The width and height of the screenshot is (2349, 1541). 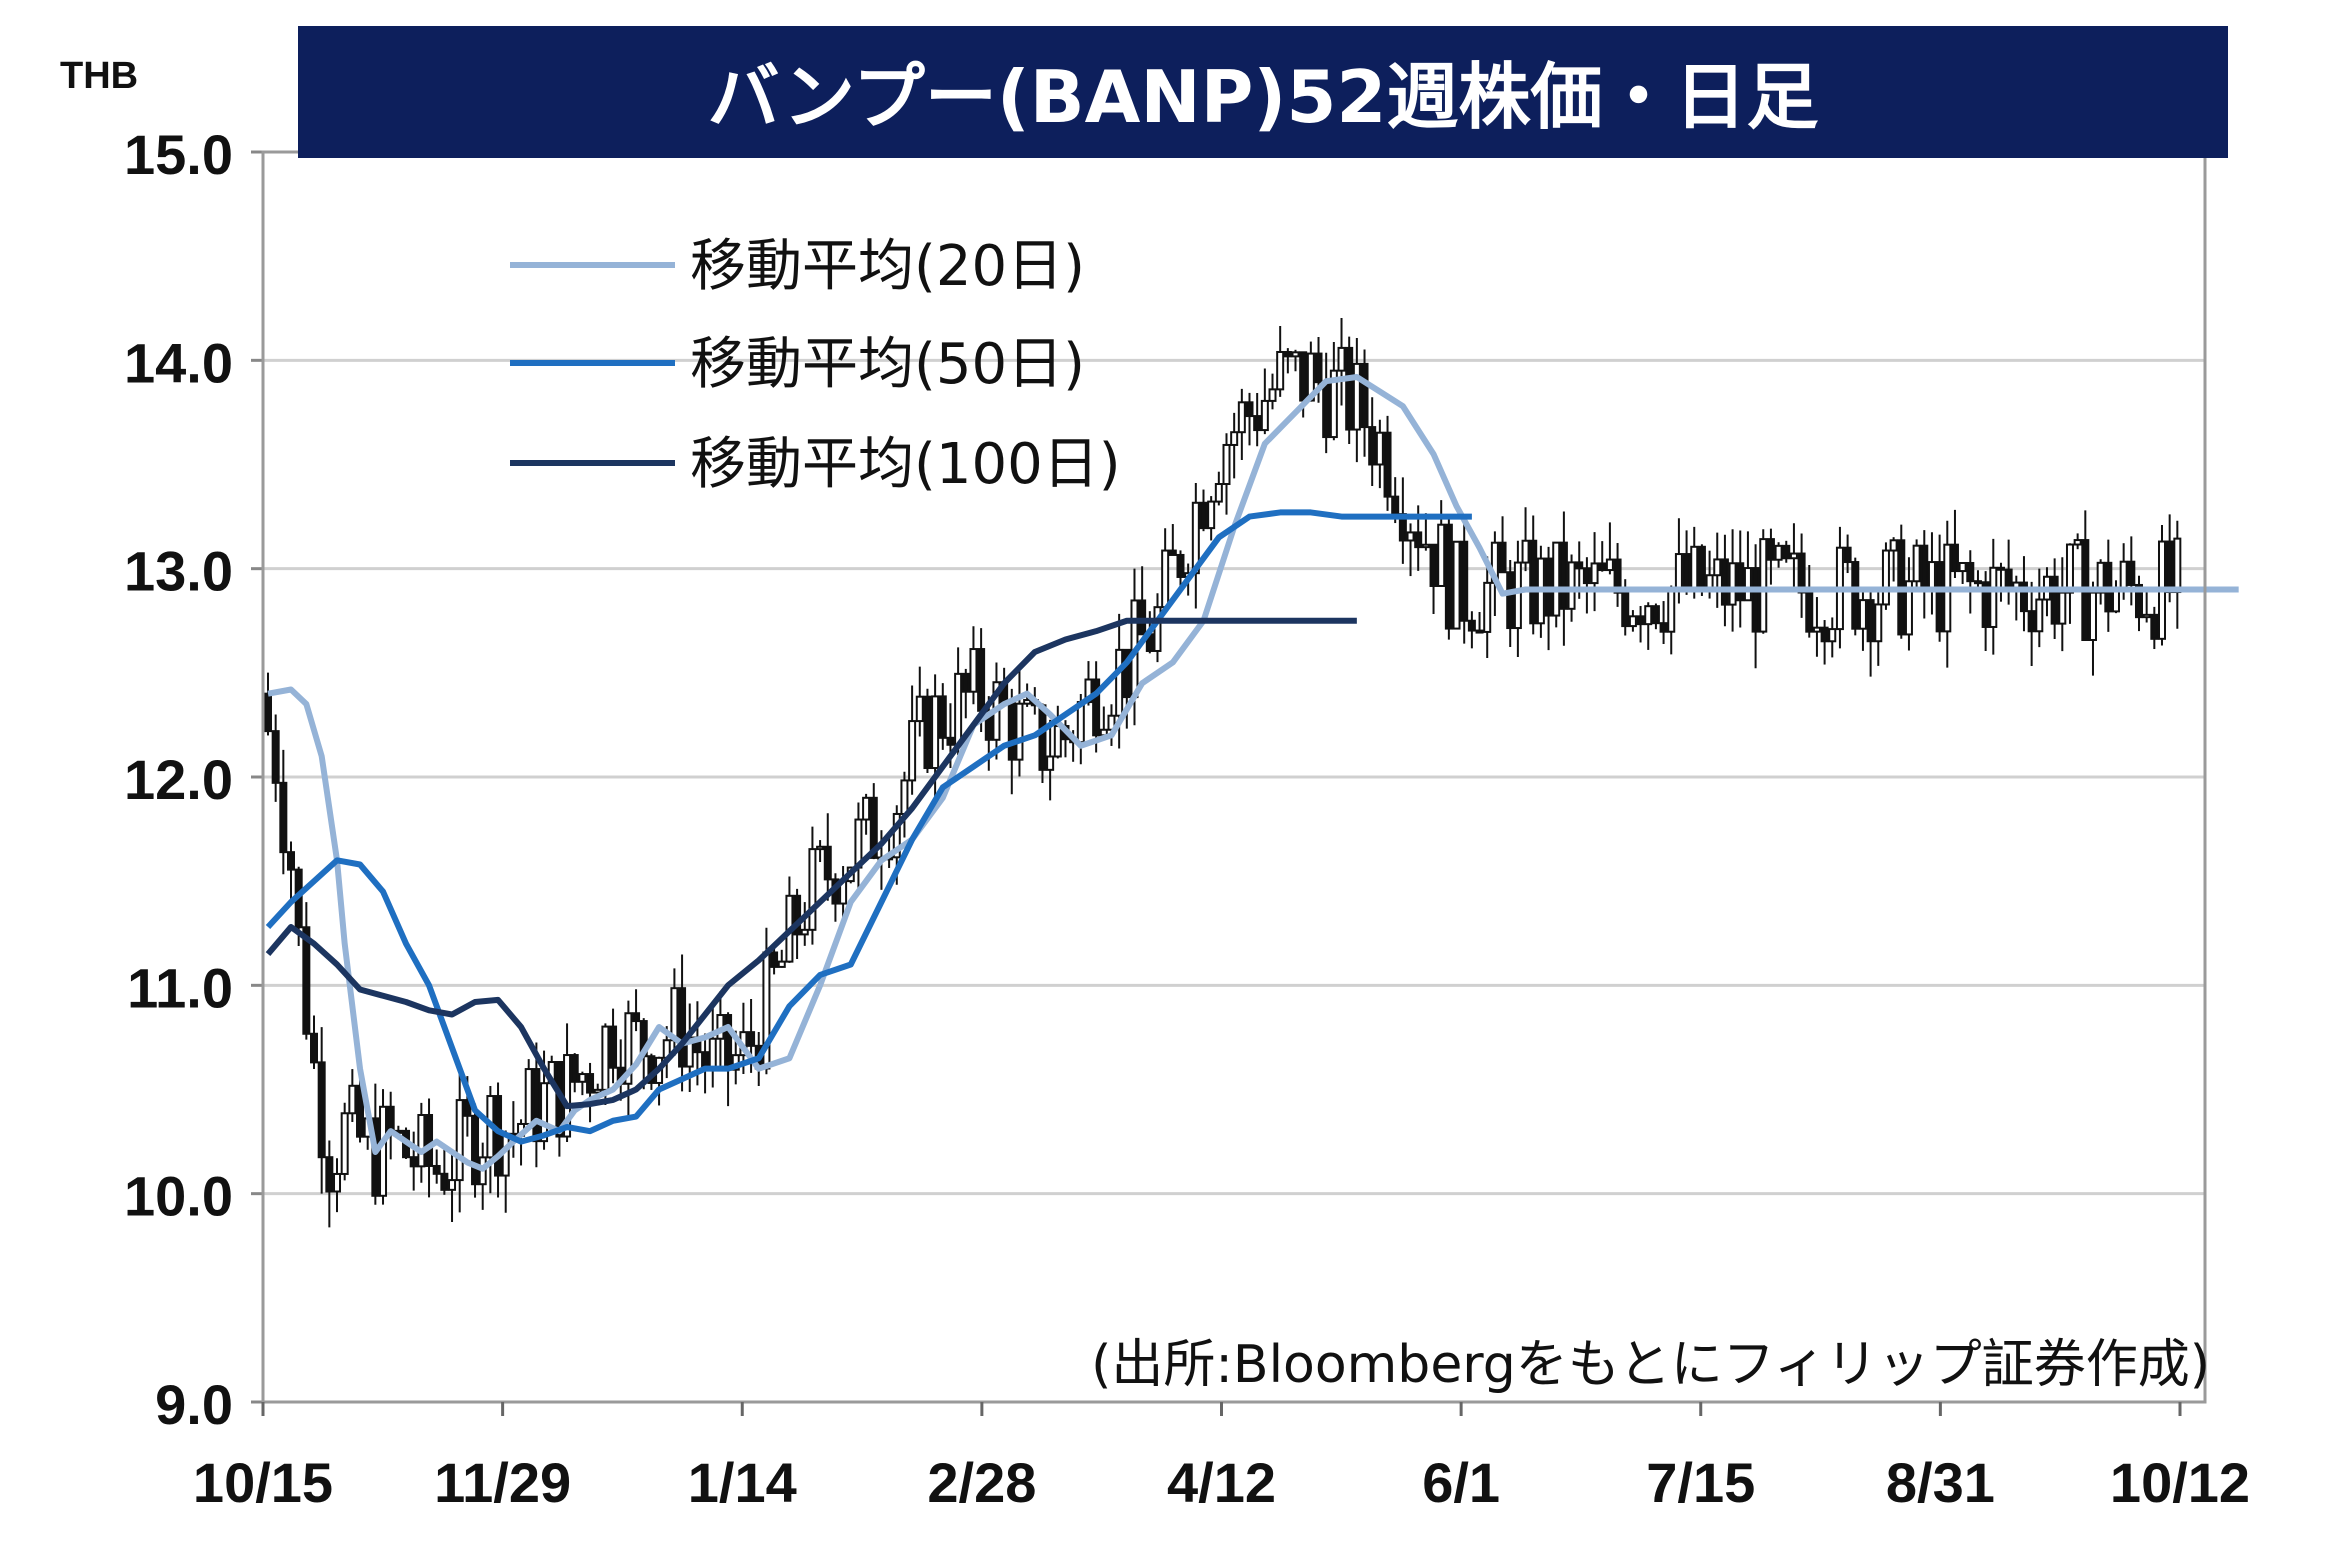 What do you see at coordinates (742, 1482) in the screenshot?
I see `x-tick-label: 1/14` at bounding box center [742, 1482].